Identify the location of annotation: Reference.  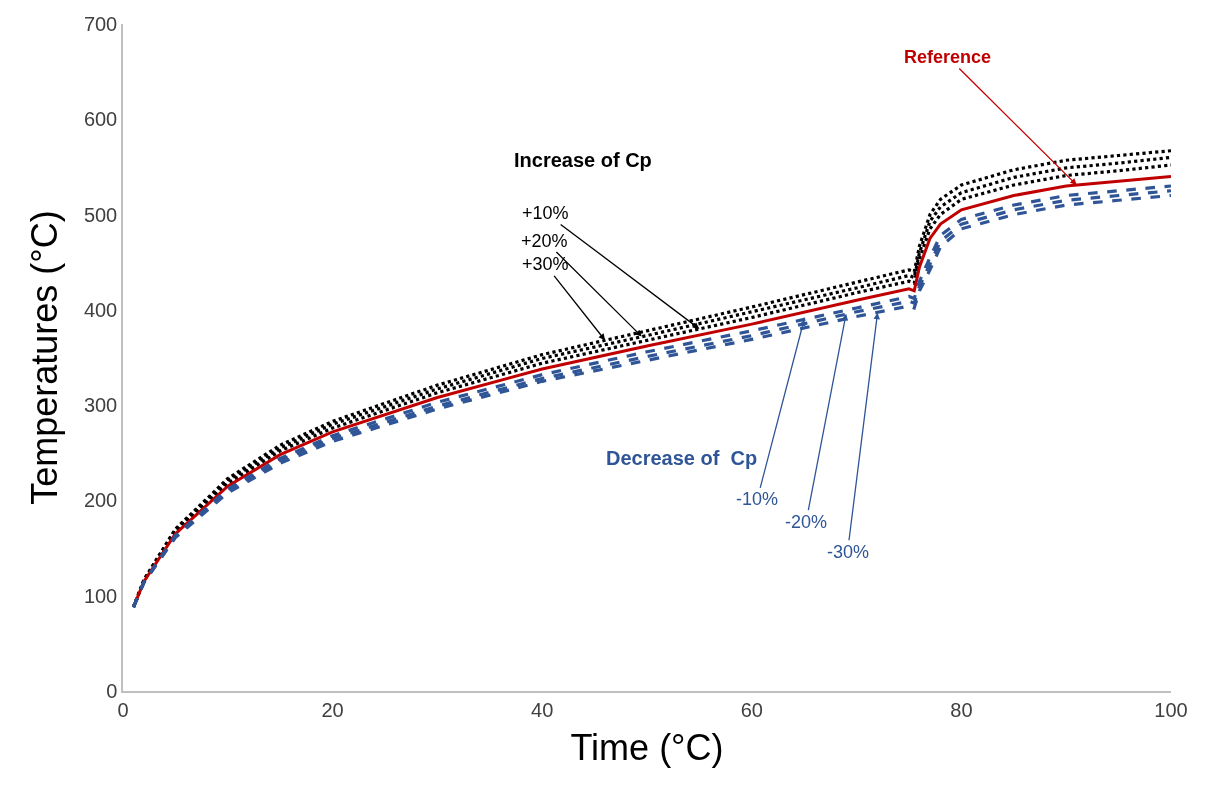
(948, 57).